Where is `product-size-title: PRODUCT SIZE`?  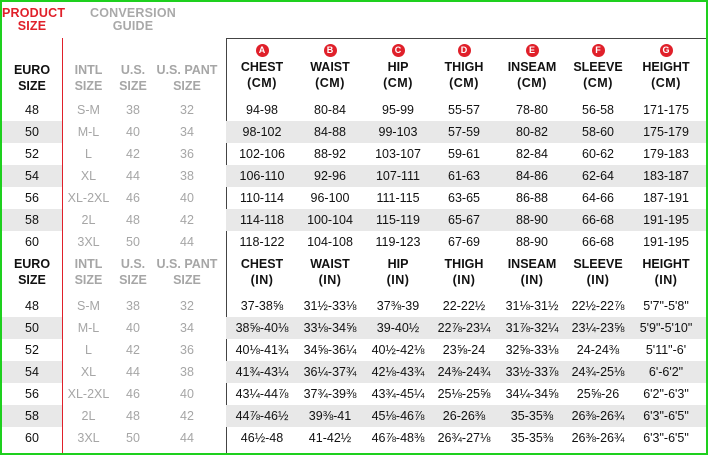
product-size-title: PRODUCT SIZE is located at coordinates (33, 20).